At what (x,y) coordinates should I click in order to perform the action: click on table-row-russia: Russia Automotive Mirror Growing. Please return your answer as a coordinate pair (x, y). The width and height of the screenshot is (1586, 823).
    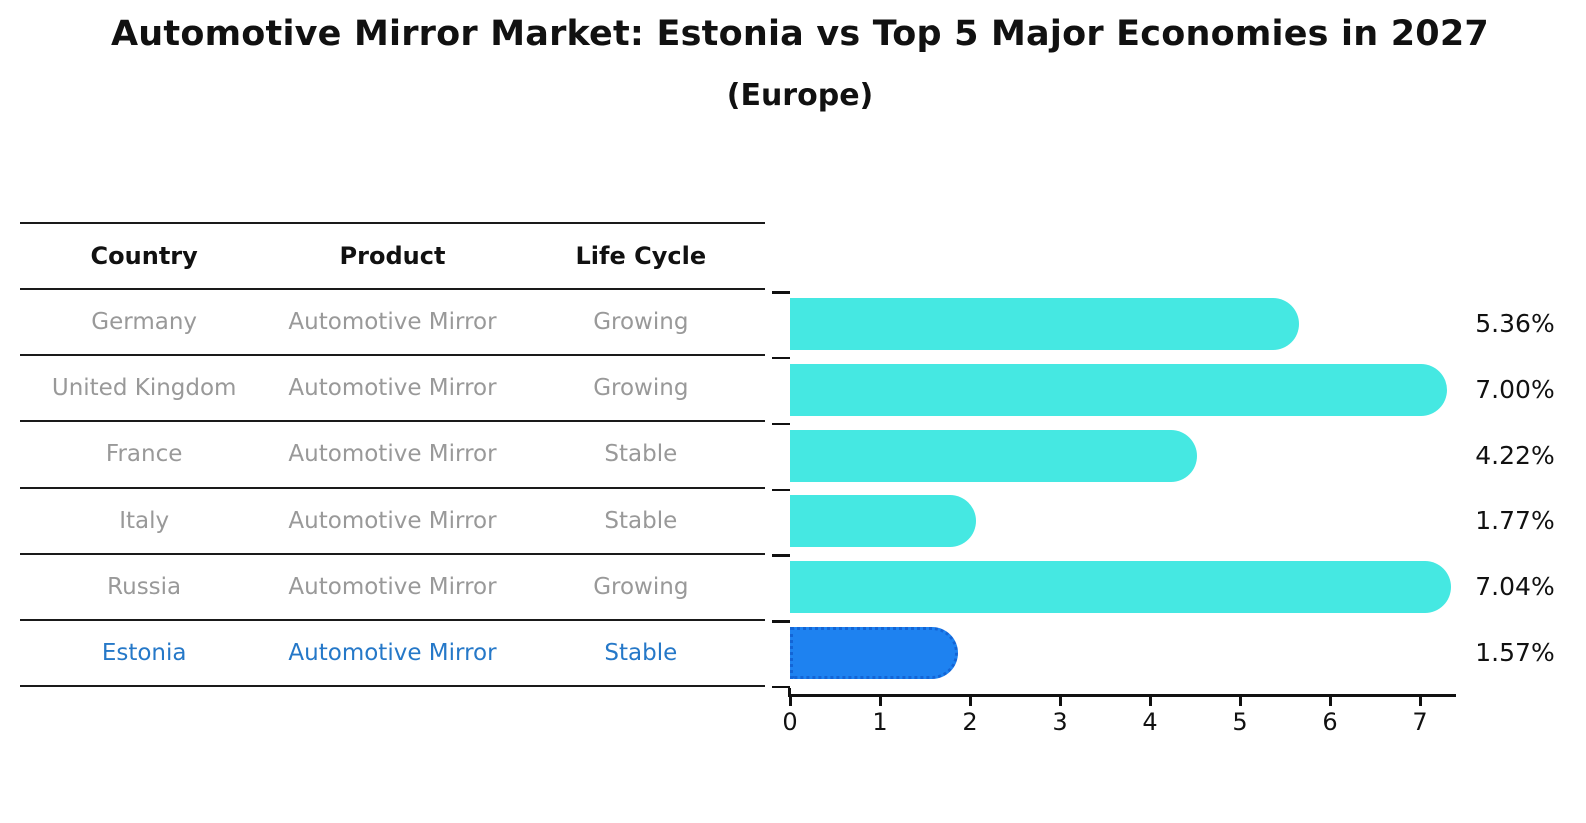
    Looking at the image, I should click on (392, 588).